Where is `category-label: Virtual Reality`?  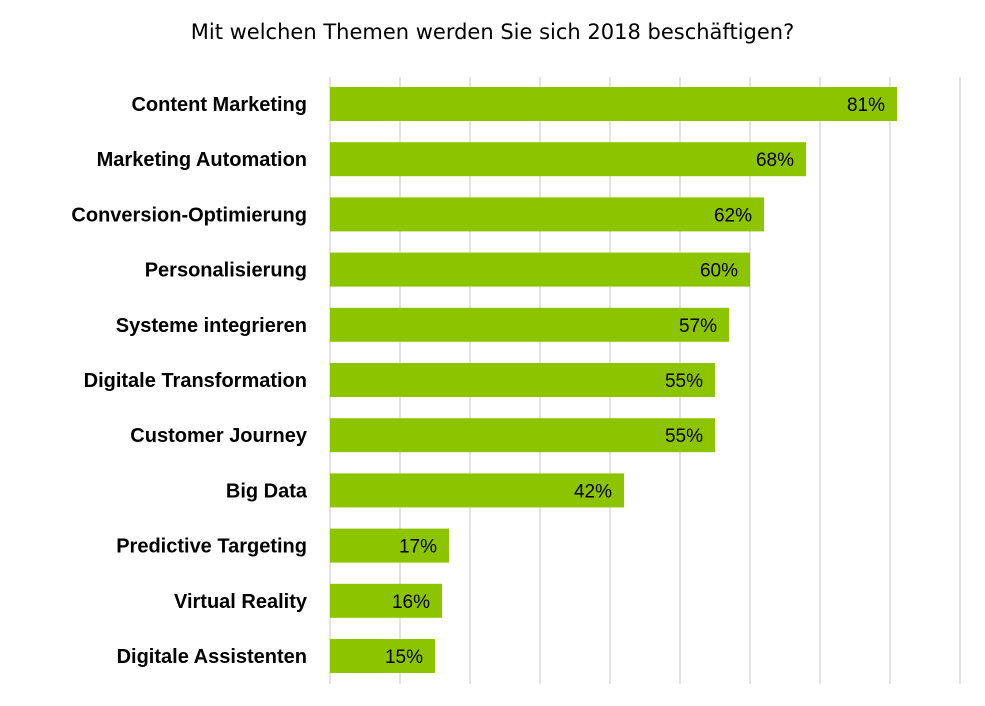 category-label: Virtual Reality is located at coordinates (241, 602).